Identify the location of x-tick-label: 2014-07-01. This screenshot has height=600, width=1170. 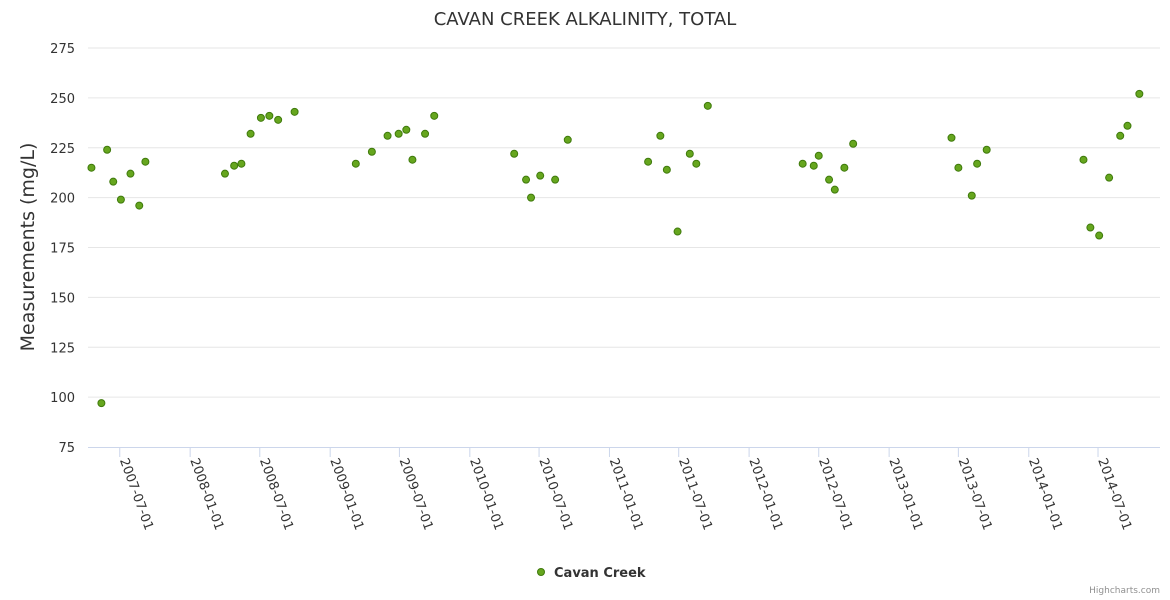
(1114, 494).